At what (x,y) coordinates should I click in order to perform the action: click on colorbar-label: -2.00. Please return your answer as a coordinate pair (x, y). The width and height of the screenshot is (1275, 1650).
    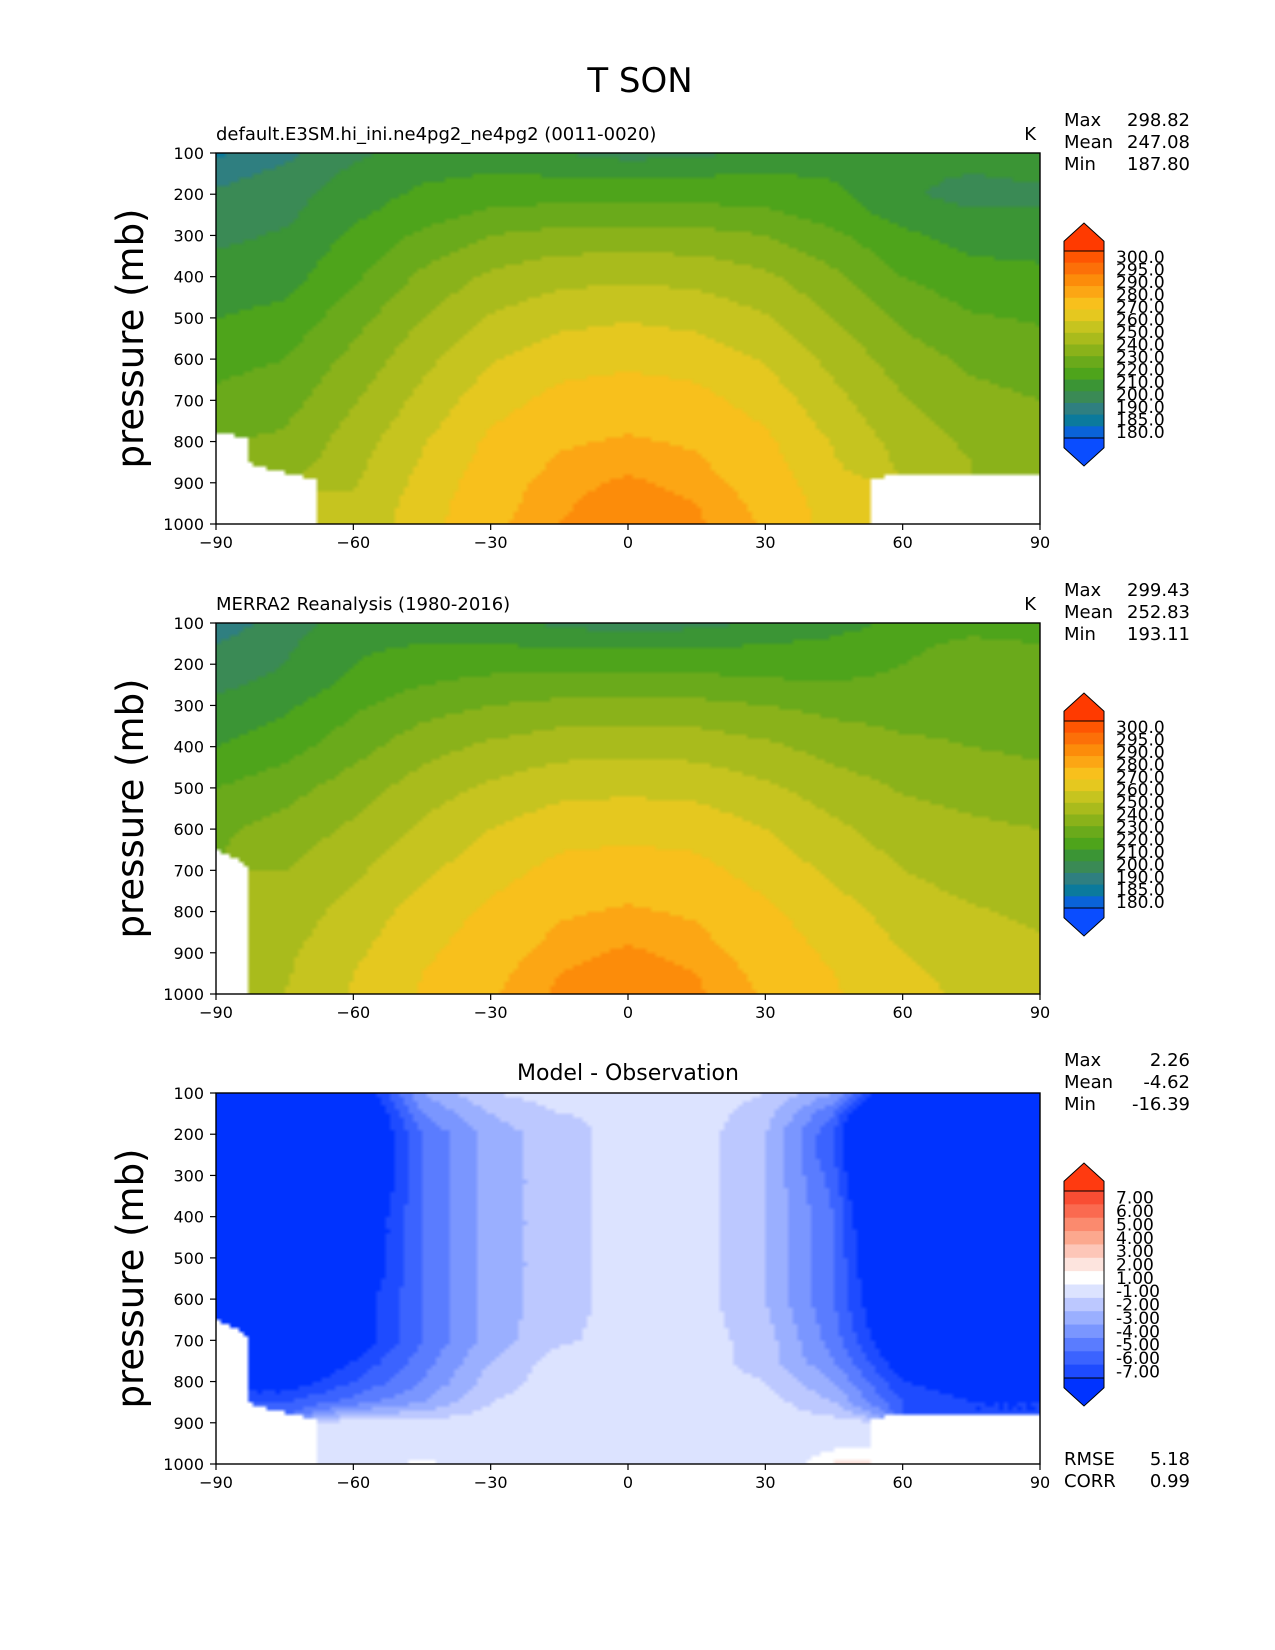
    Looking at the image, I should click on (1138, 1306).